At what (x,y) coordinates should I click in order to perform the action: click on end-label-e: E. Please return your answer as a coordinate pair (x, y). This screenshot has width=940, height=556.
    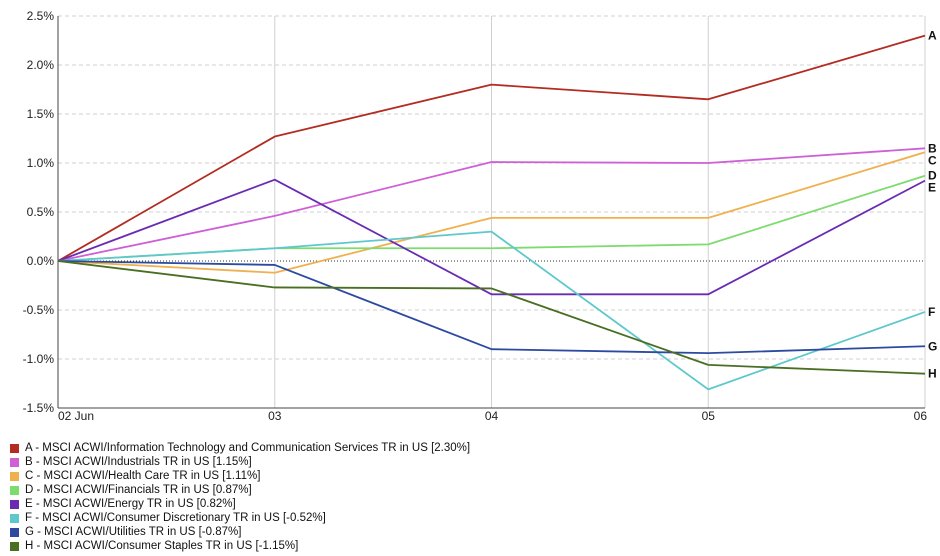
    Looking at the image, I should click on (932, 188).